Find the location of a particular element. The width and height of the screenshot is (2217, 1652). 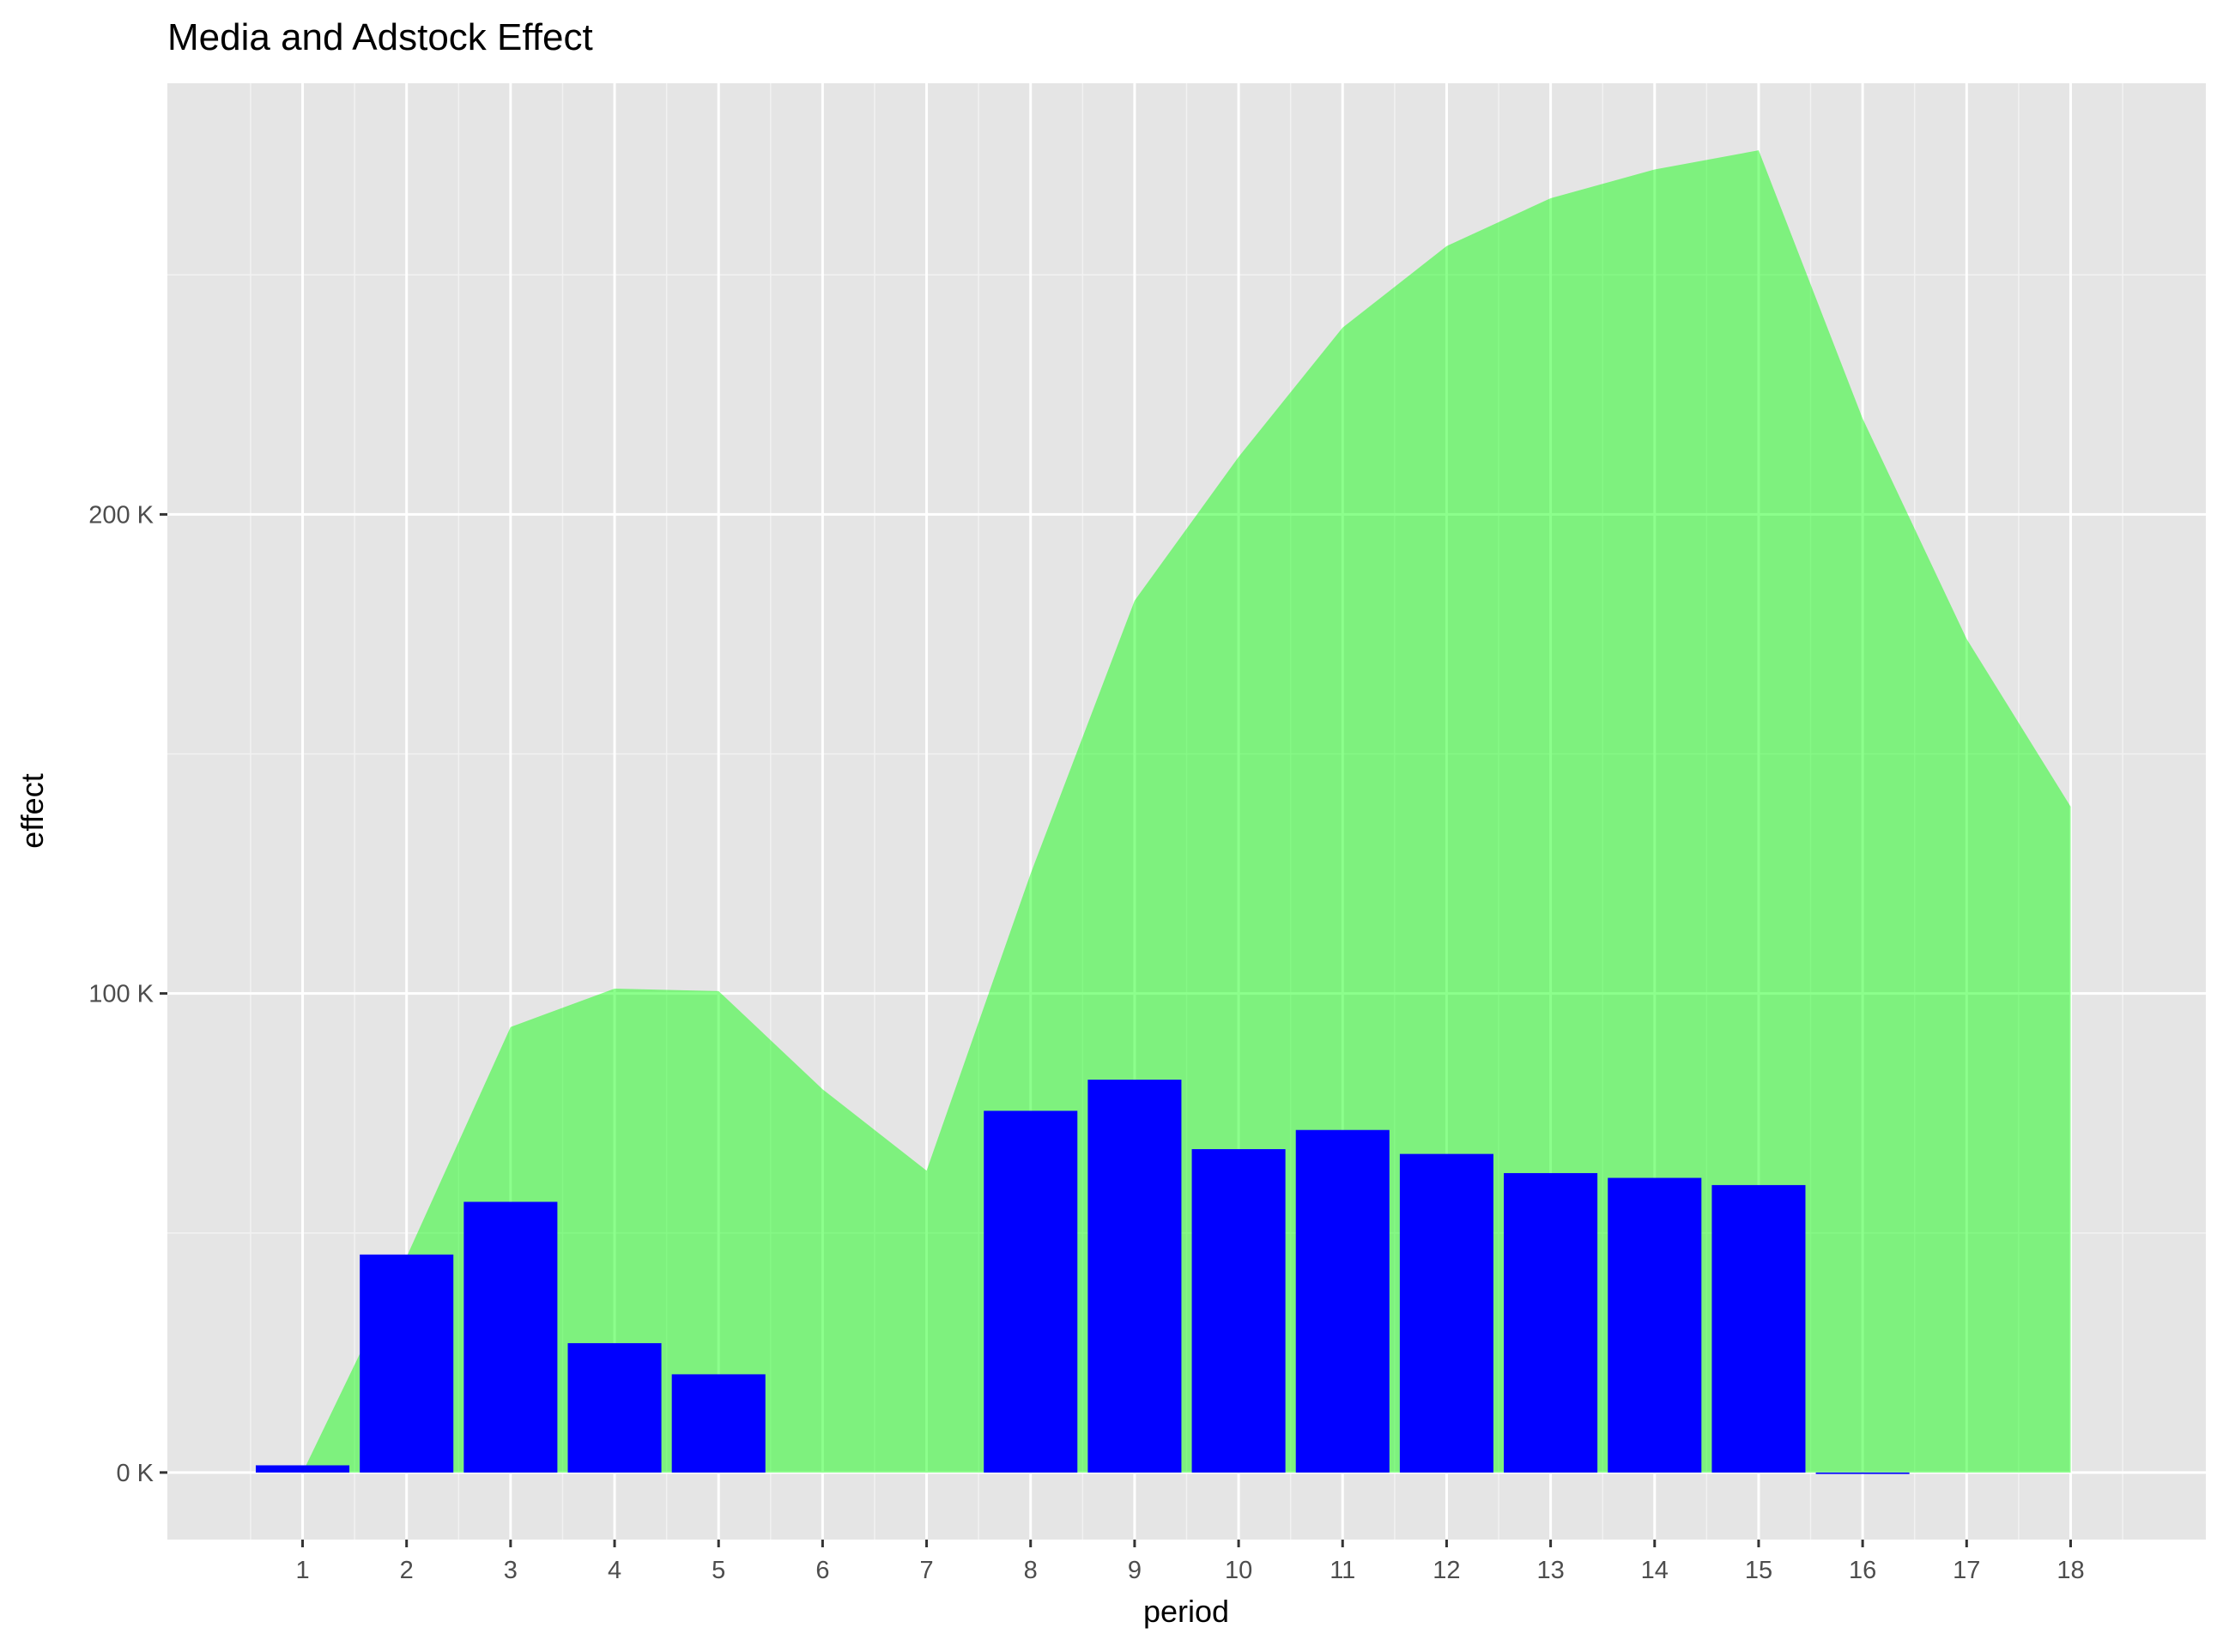

x-tick-label: 6 is located at coordinates (822, 1570).